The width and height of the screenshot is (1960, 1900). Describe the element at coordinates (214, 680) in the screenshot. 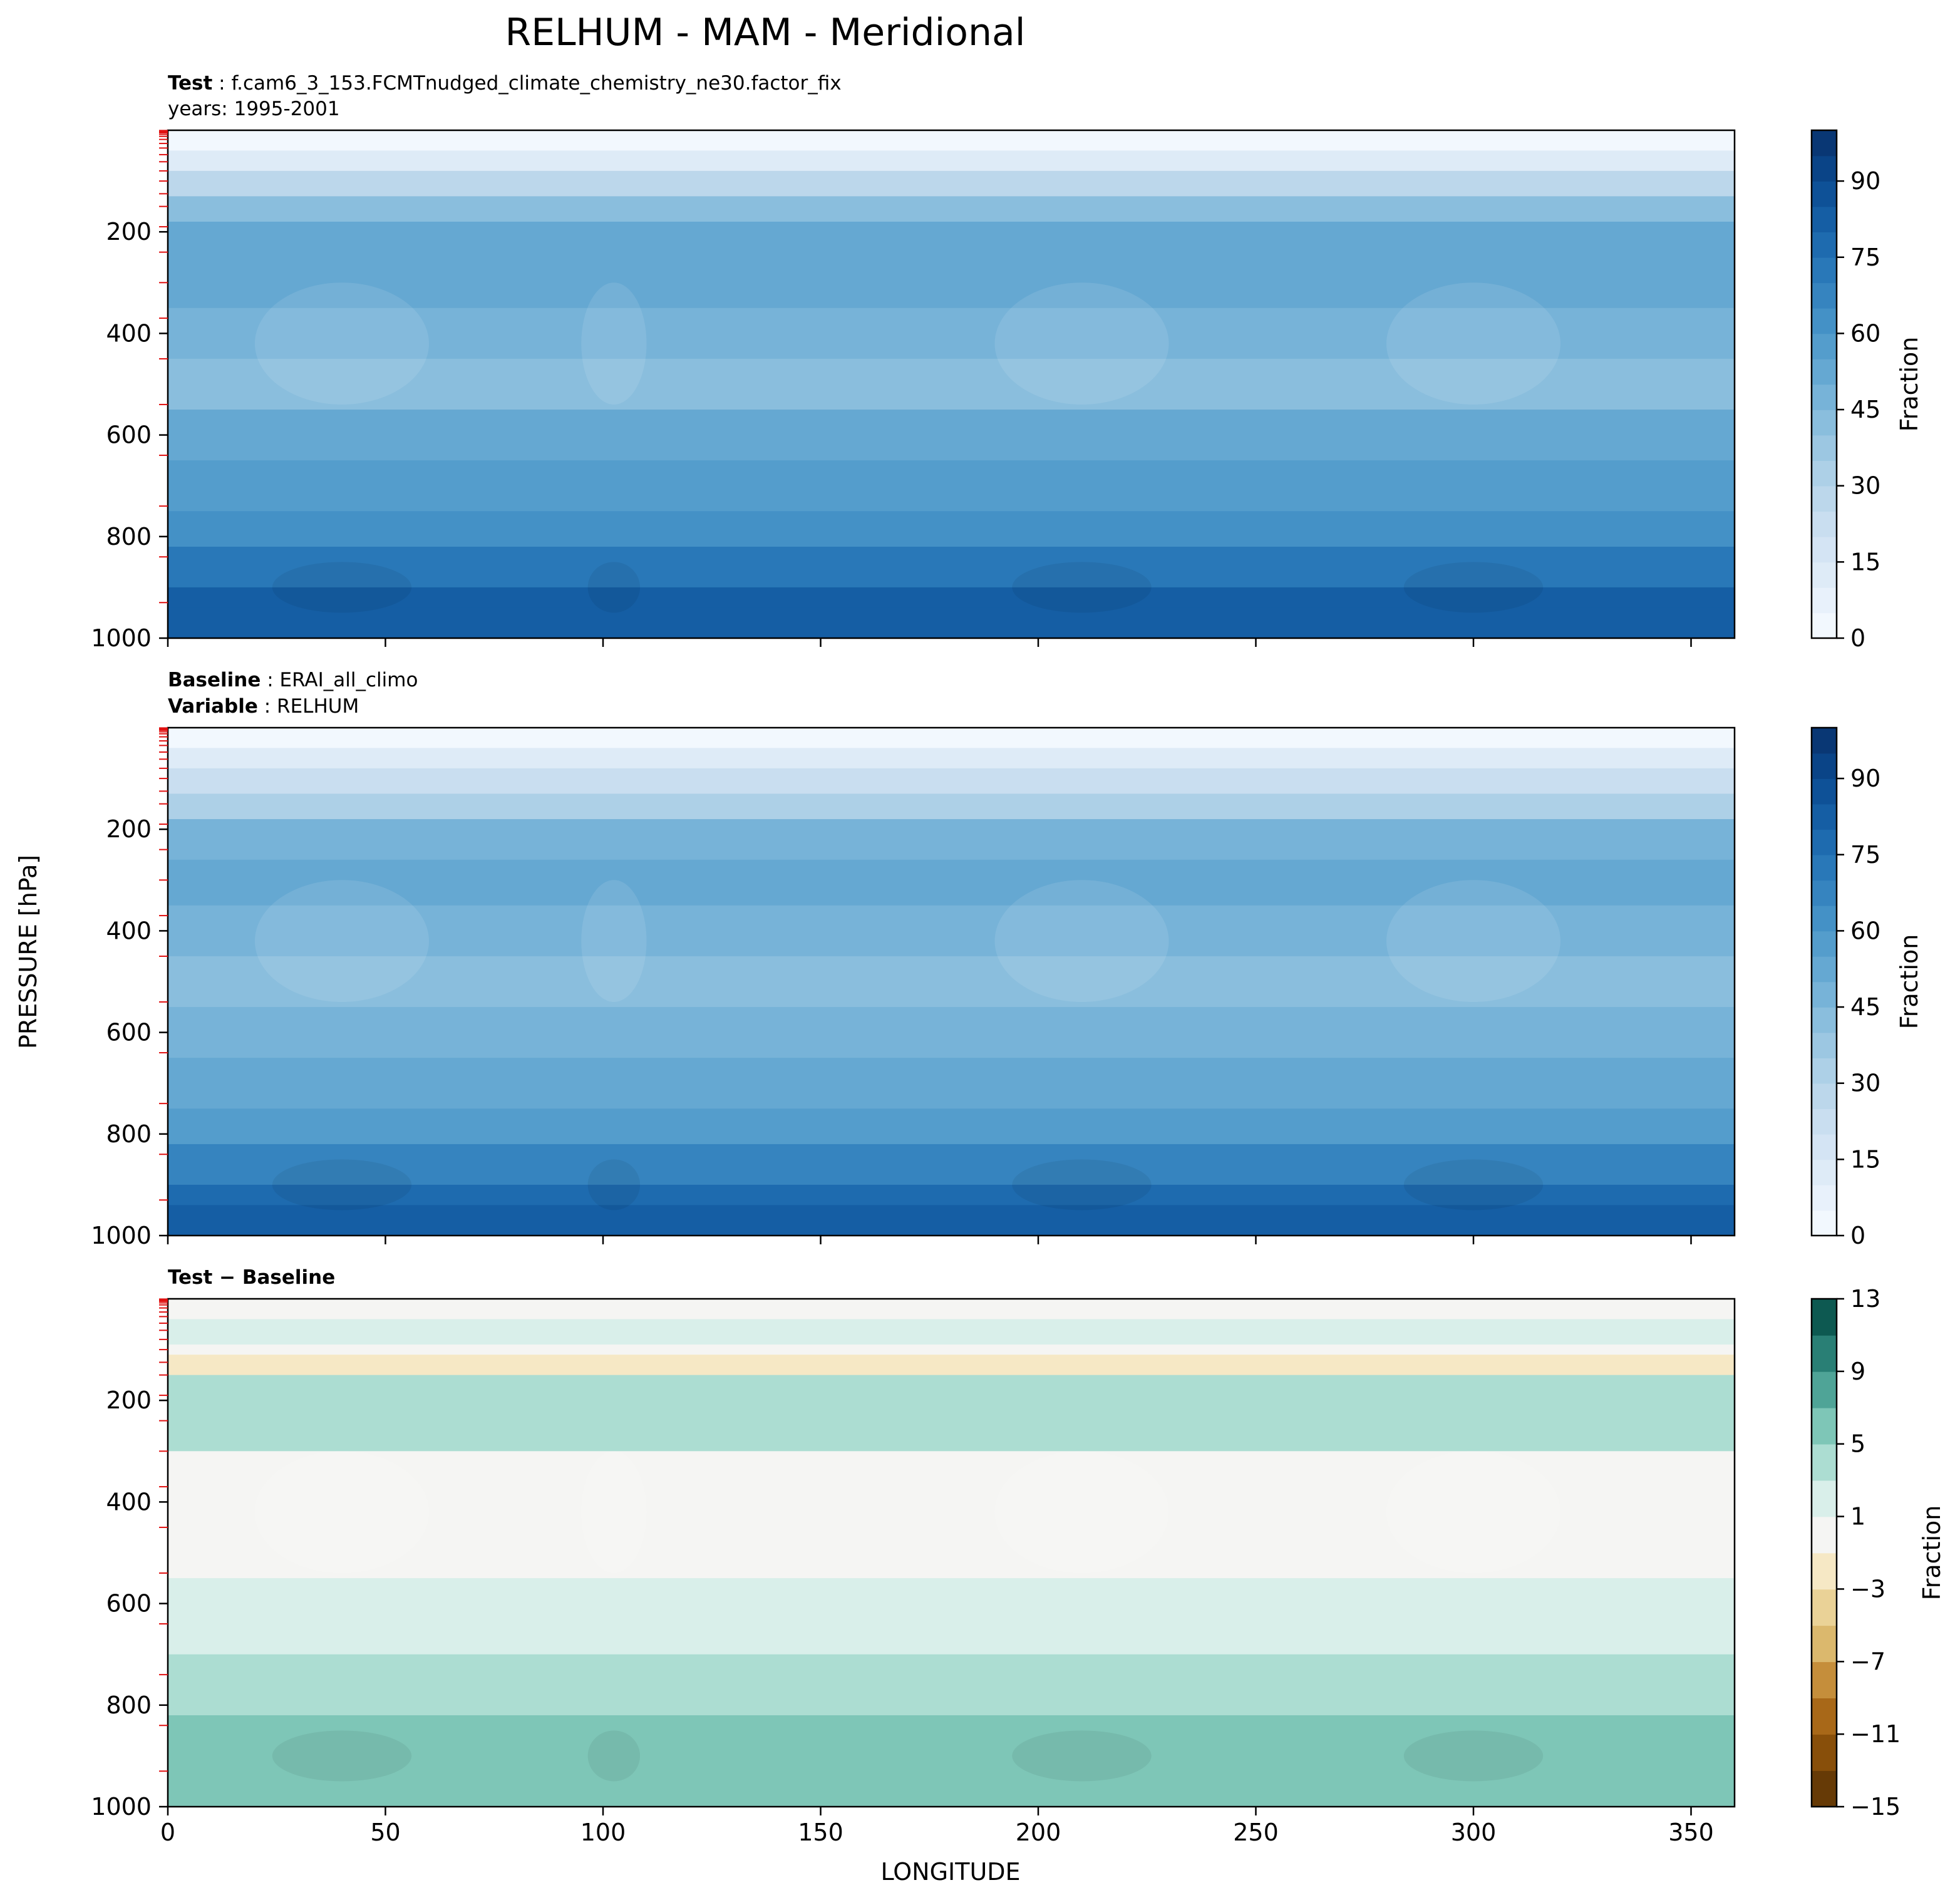

I see `baseline-header-label: Baseline` at that location.